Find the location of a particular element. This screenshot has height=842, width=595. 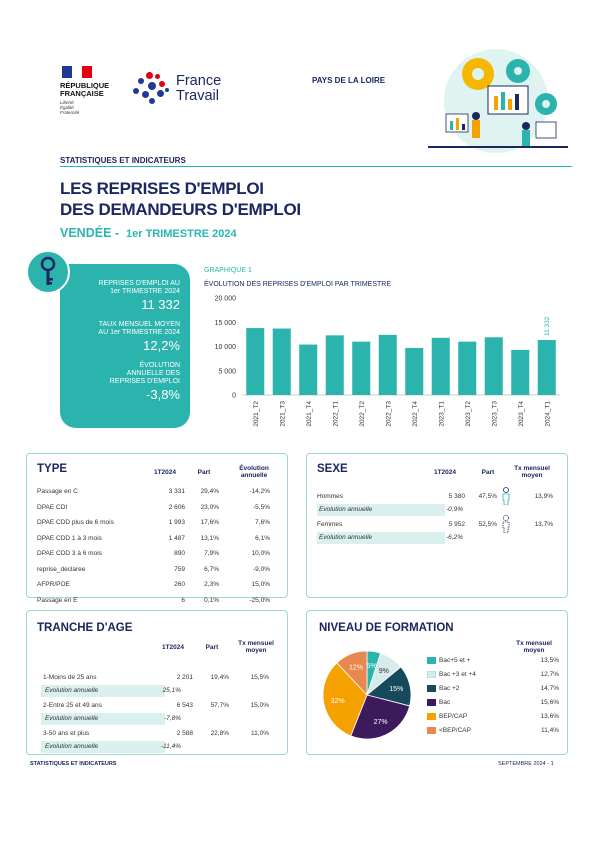

footer-left: STATISTIQUES ET INDICATEURS is located at coordinates (73, 764).